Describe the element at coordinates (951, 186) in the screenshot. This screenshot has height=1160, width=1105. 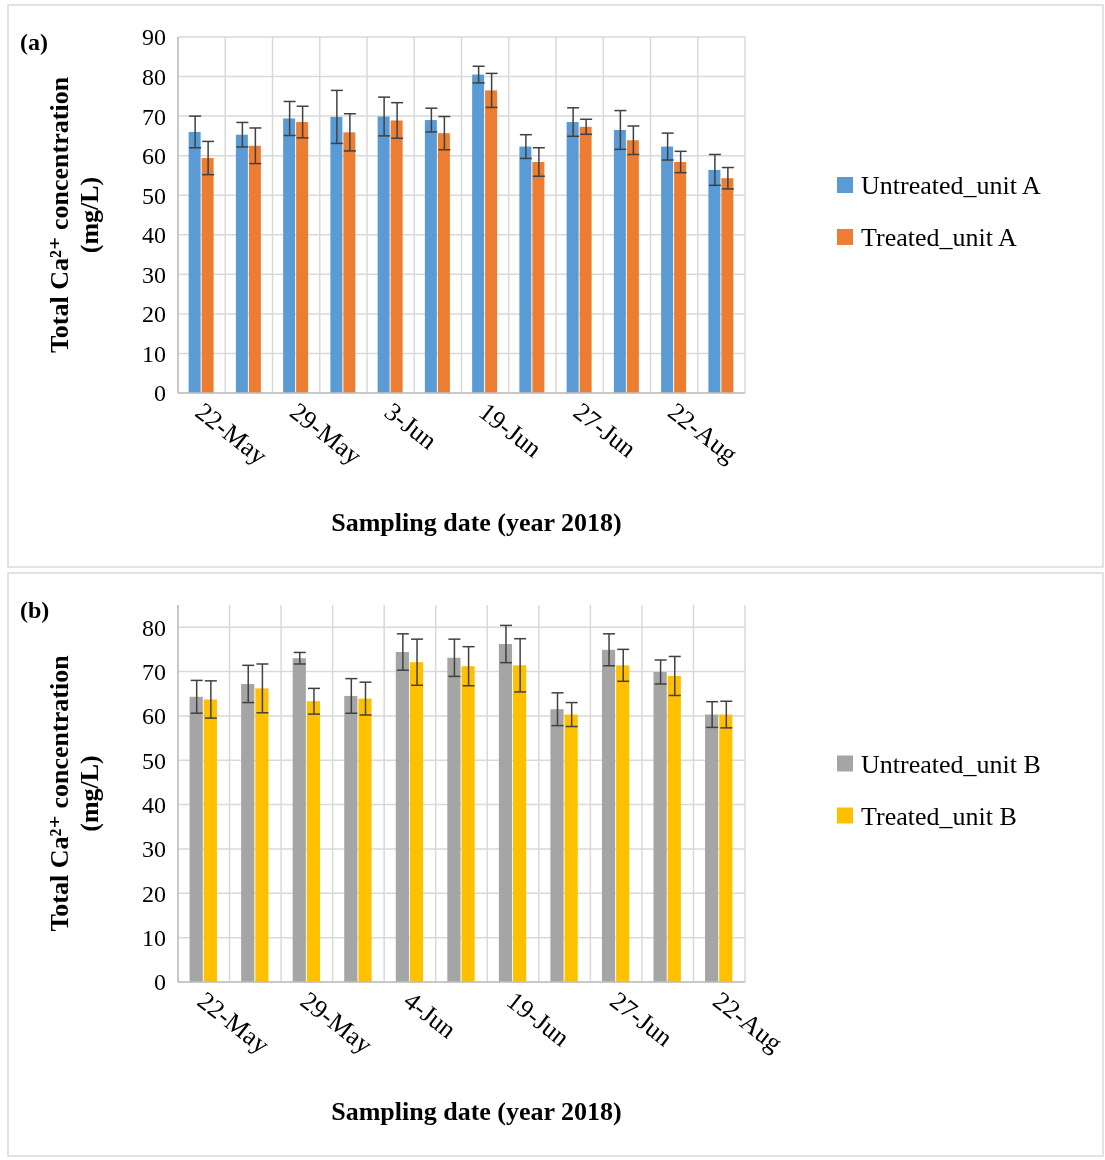
I see `legend-label: Untreated_unit A` at that location.